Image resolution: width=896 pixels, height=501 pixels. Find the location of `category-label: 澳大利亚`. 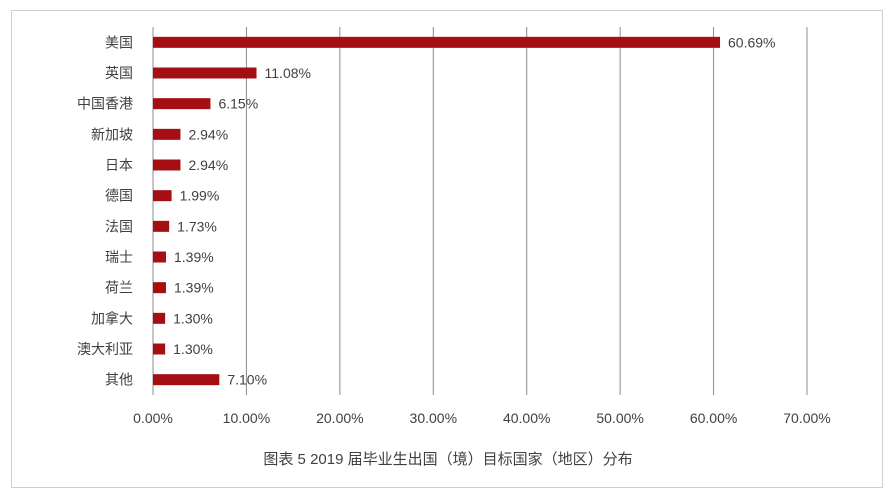

category-label: 澳大利亚 is located at coordinates (105, 349).